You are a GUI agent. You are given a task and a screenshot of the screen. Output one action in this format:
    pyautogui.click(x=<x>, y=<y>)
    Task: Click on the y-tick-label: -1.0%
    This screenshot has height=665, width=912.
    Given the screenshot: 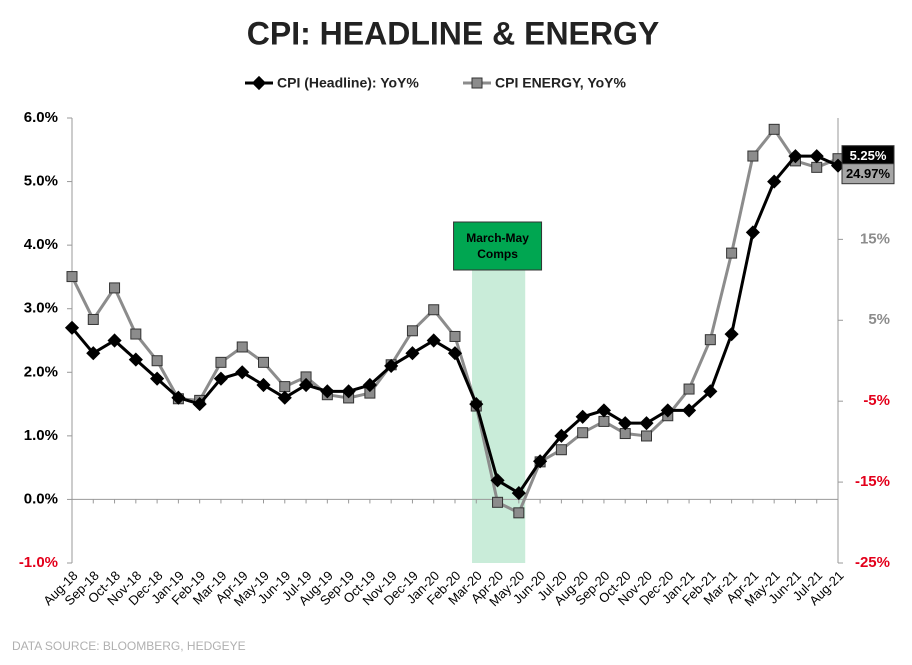 What is the action you would take?
    pyautogui.click(x=38, y=562)
    